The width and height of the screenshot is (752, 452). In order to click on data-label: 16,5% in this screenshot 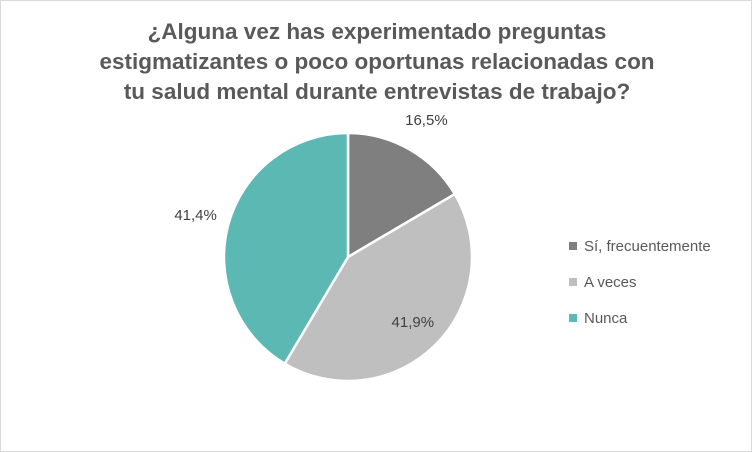, I will do `click(426, 120)`.